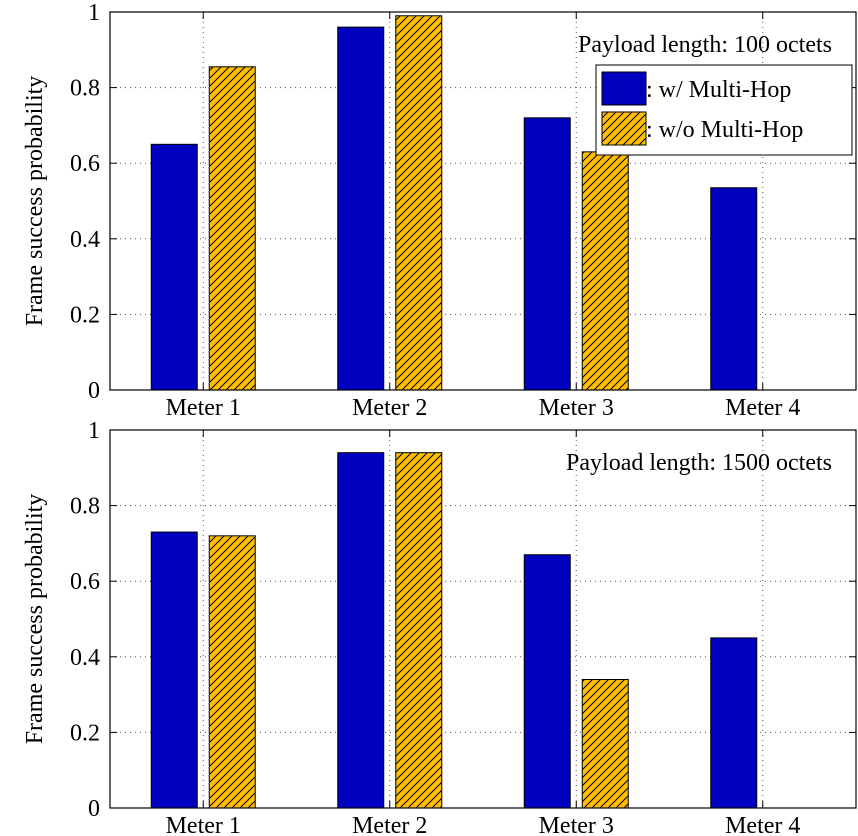  I want to click on legend-label: : w/o Multi-Hop, so click(724, 130).